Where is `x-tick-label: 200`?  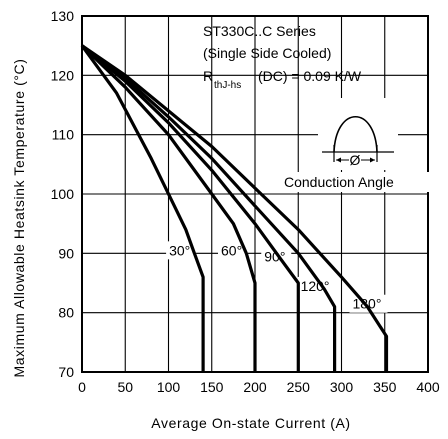 x-tick-label: 200 is located at coordinates (255, 387).